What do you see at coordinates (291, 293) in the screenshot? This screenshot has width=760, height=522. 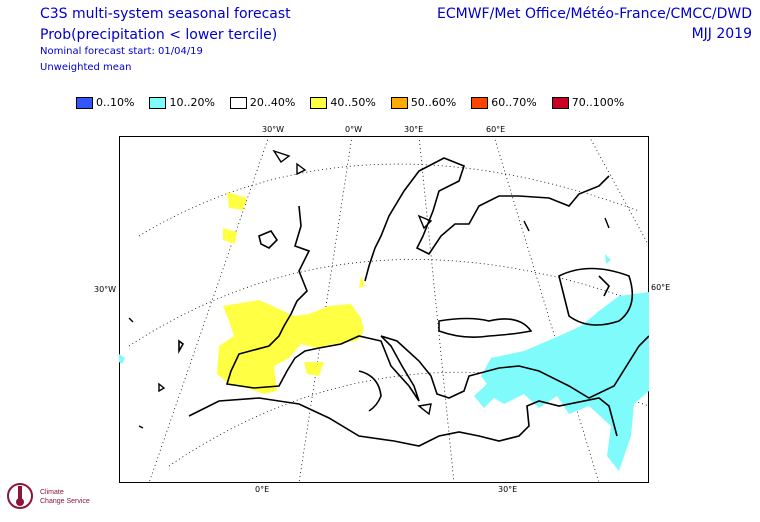 I see `yellow-region` at bounding box center [291, 293].